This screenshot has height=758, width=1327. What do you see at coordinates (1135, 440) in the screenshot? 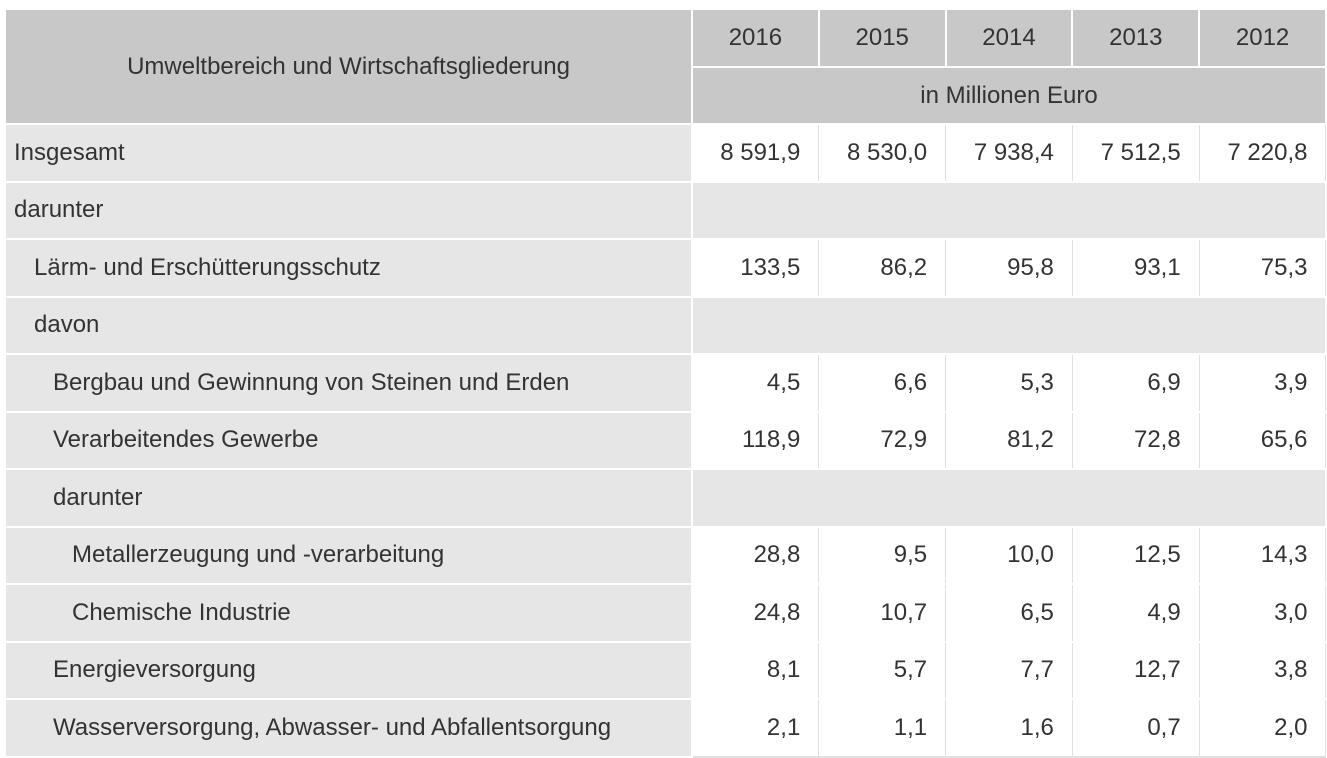
I see `cell-value: 72,8` at bounding box center [1135, 440].